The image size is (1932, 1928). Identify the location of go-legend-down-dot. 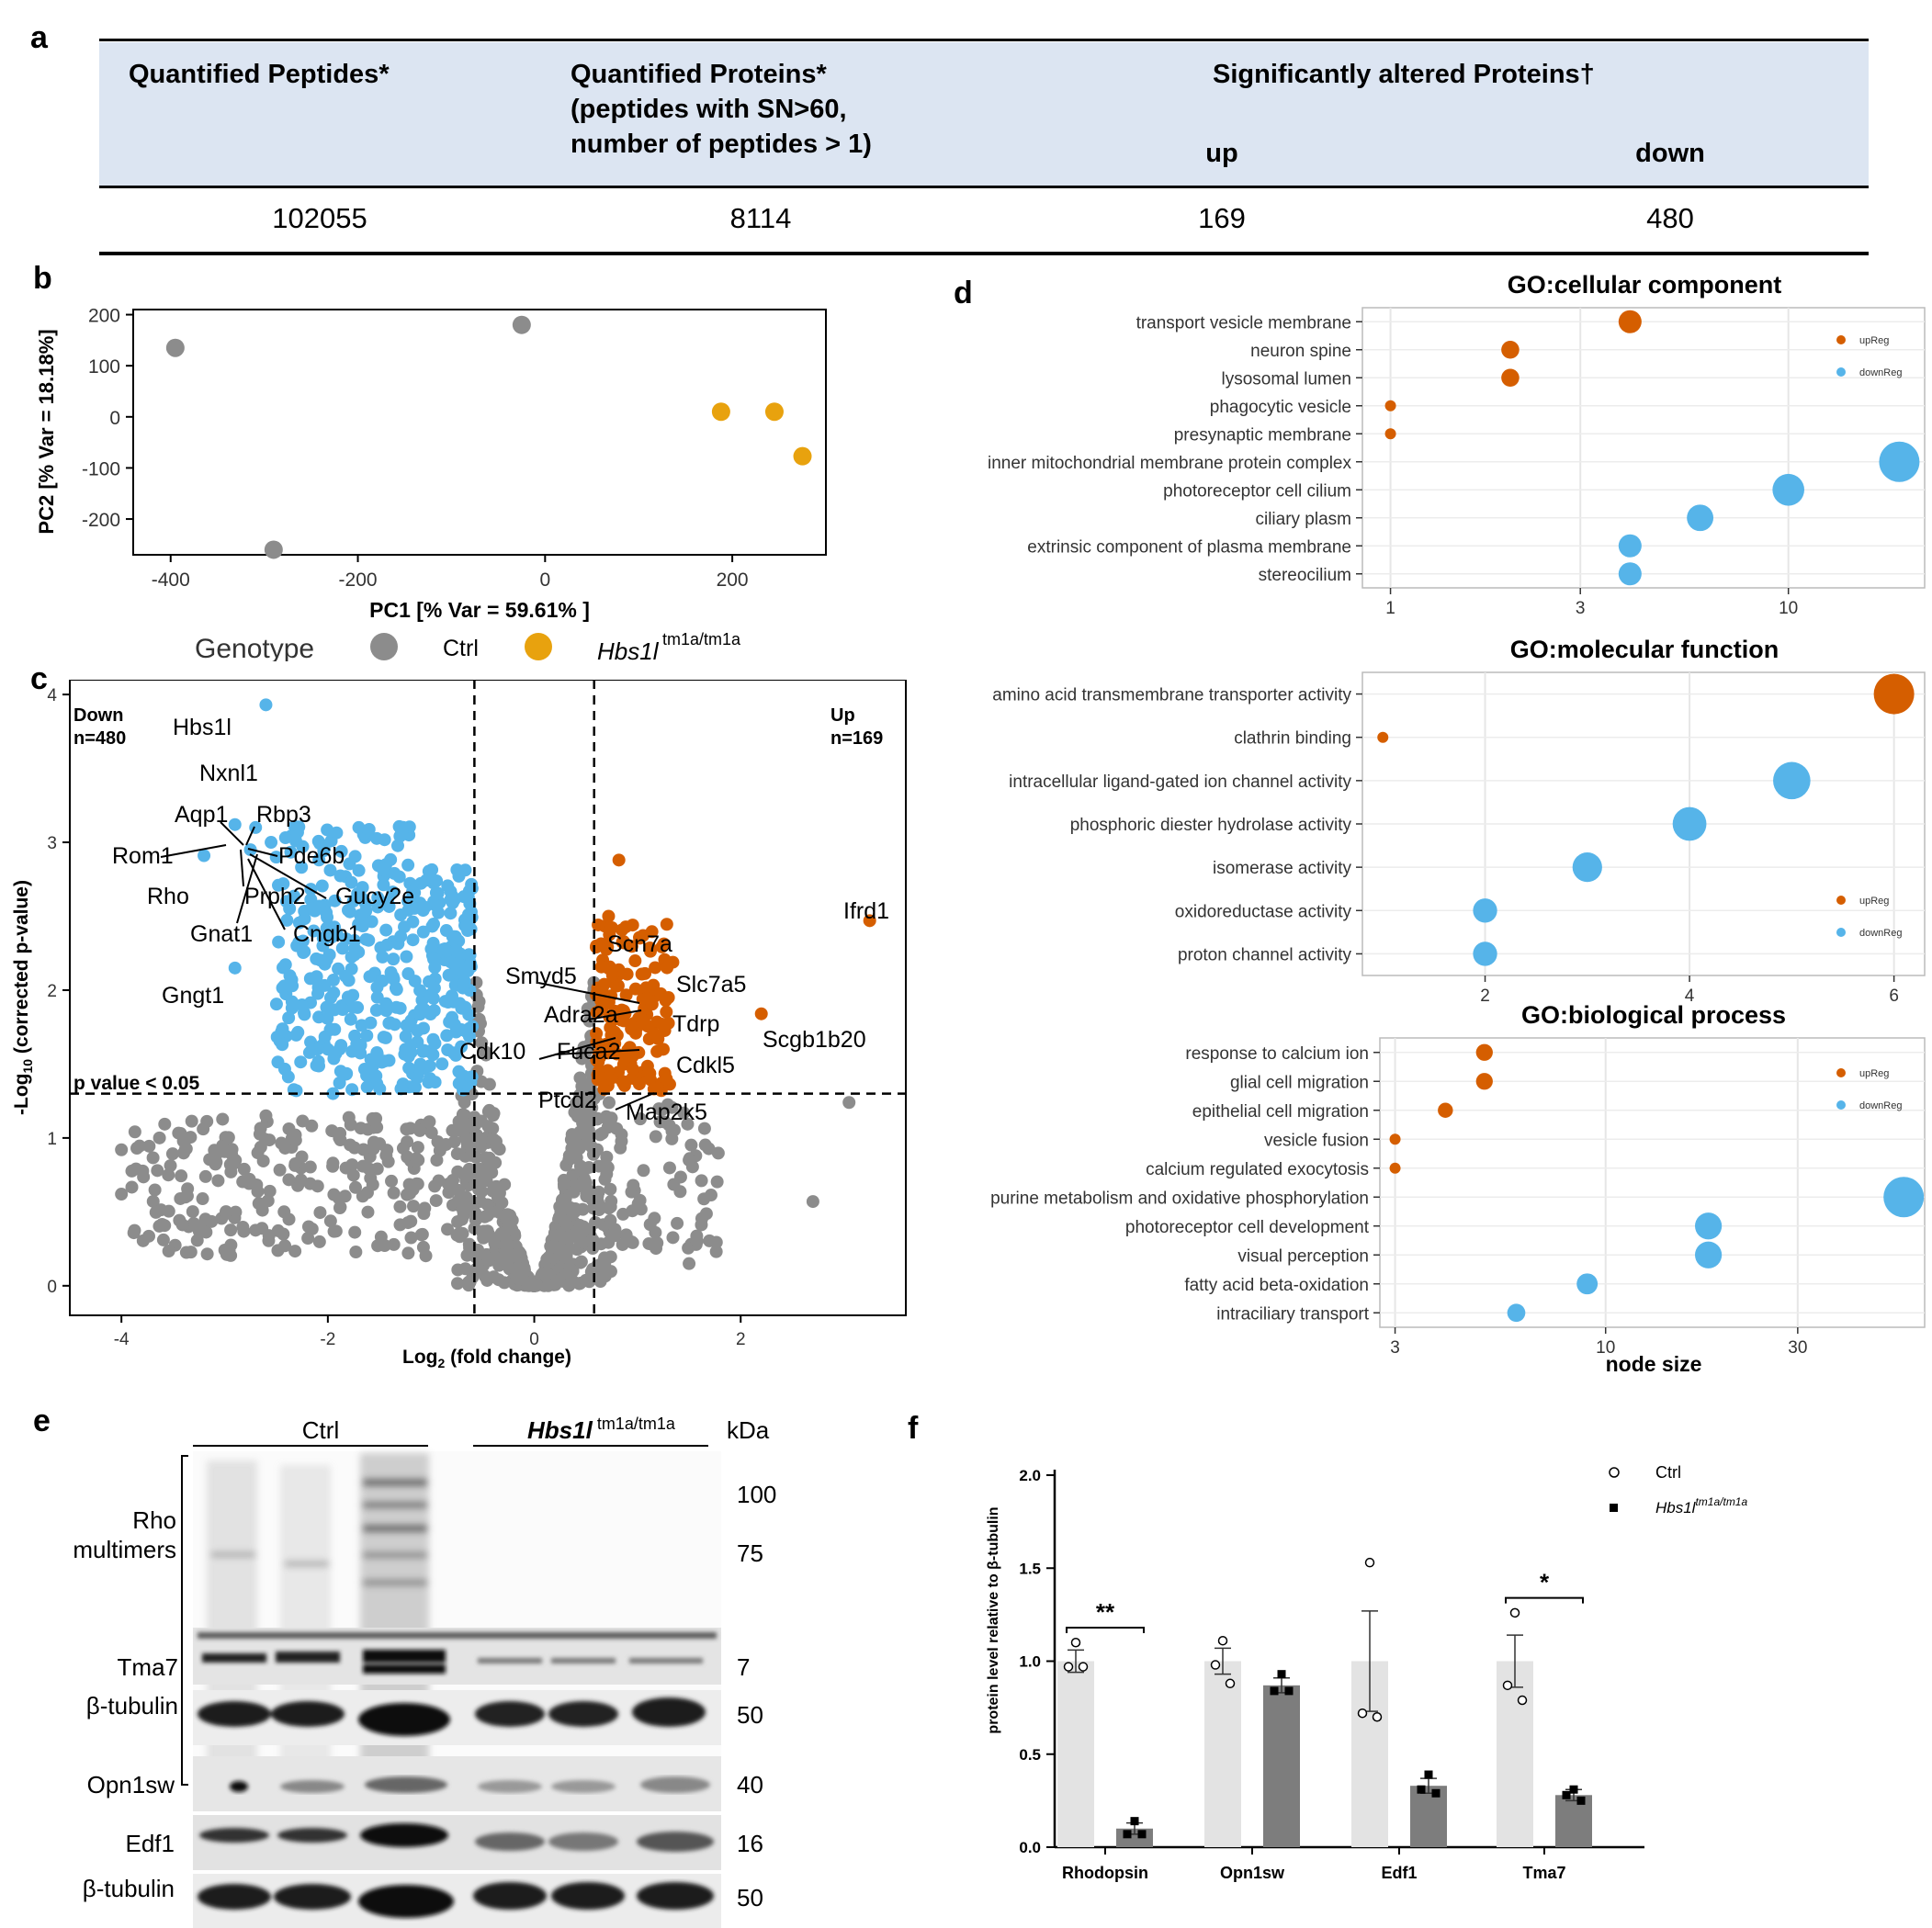
(1841, 932).